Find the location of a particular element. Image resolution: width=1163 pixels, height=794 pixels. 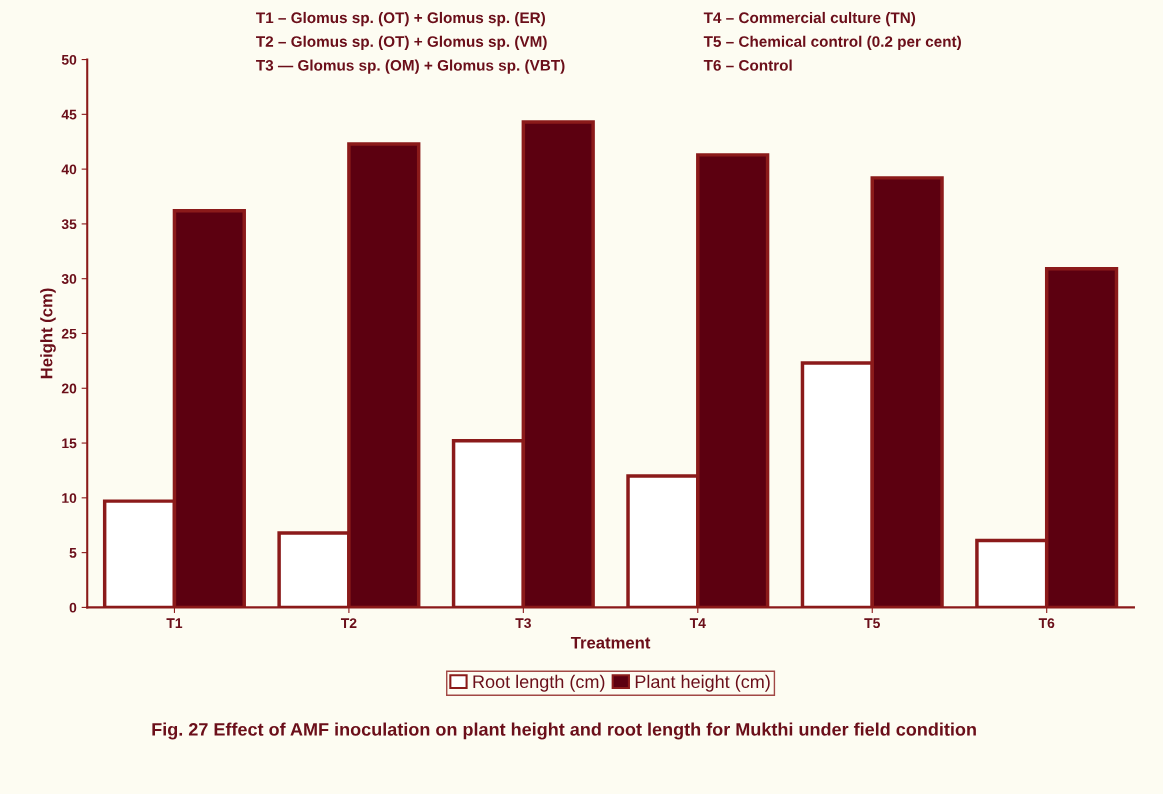

text: Fig. 27 Effect of AMF inoculation on plant height and root length for Mukthi under field condition is located at coordinates (564, 731).